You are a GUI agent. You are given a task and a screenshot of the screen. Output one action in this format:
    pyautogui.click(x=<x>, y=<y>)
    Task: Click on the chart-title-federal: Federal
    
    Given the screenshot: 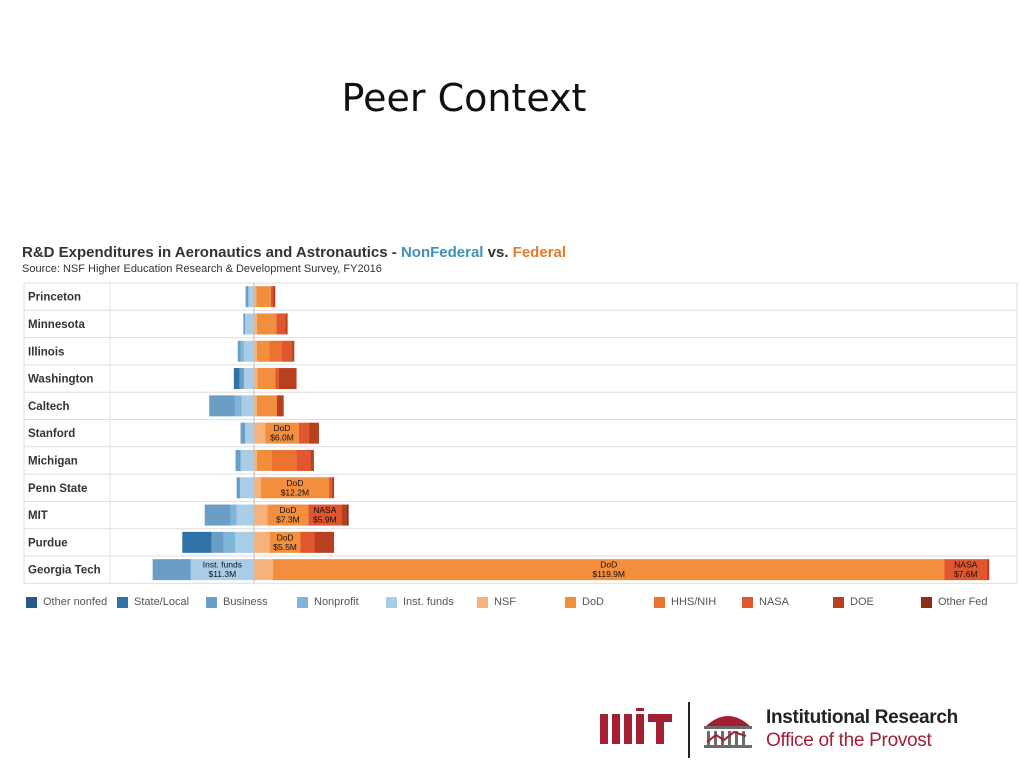 What is the action you would take?
    pyautogui.click(x=539, y=252)
    